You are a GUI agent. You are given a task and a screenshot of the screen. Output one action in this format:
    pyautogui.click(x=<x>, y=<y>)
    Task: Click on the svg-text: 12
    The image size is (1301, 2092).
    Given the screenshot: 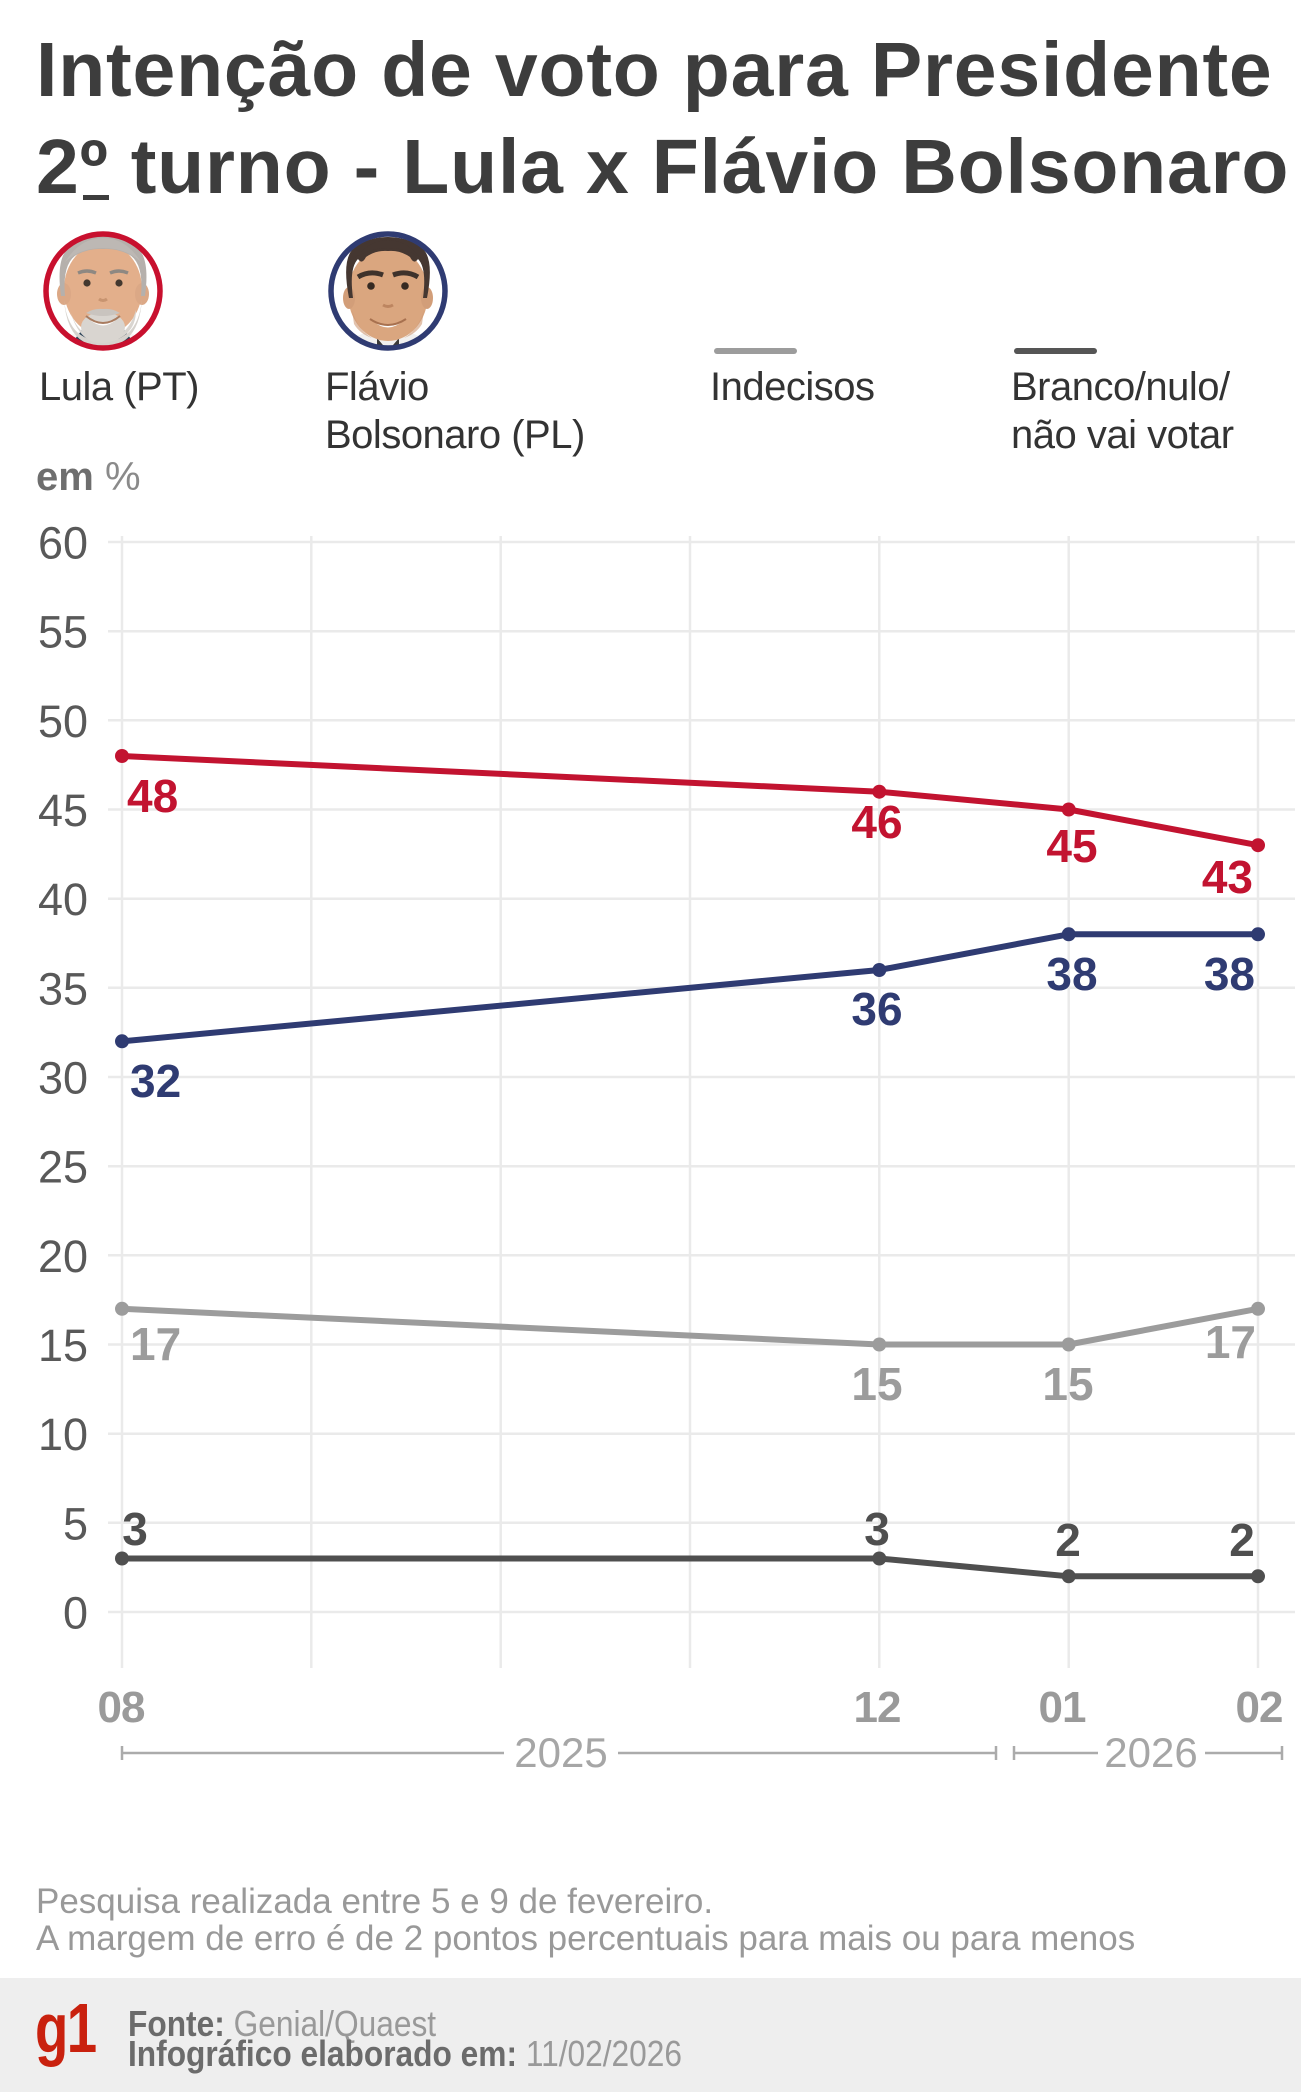 What is the action you would take?
    pyautogui.click(x=877, y=1707)
    